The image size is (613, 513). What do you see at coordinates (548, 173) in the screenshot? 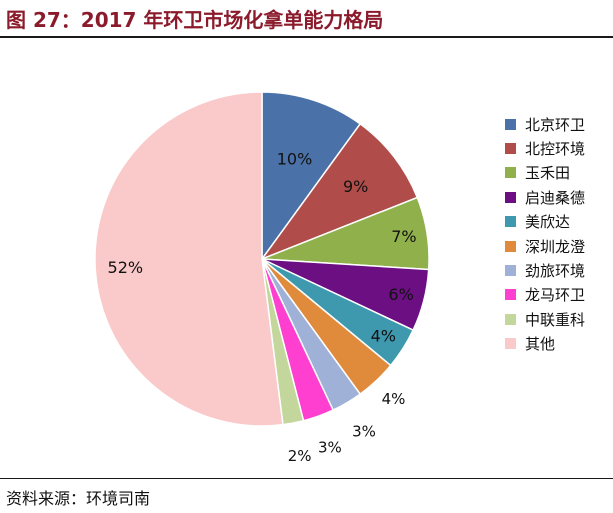
I see `legend-label: 玉禾田` at bounding box center [548, 173].